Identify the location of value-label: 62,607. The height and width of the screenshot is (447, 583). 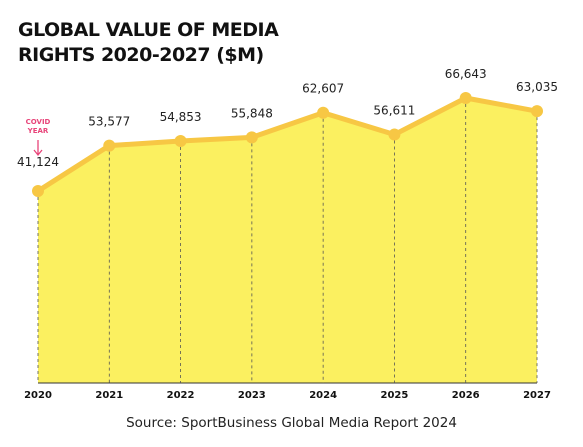
(323, 89).